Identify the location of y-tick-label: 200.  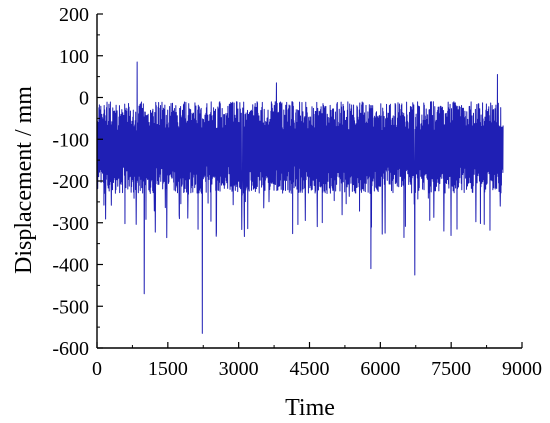
(74, 15).